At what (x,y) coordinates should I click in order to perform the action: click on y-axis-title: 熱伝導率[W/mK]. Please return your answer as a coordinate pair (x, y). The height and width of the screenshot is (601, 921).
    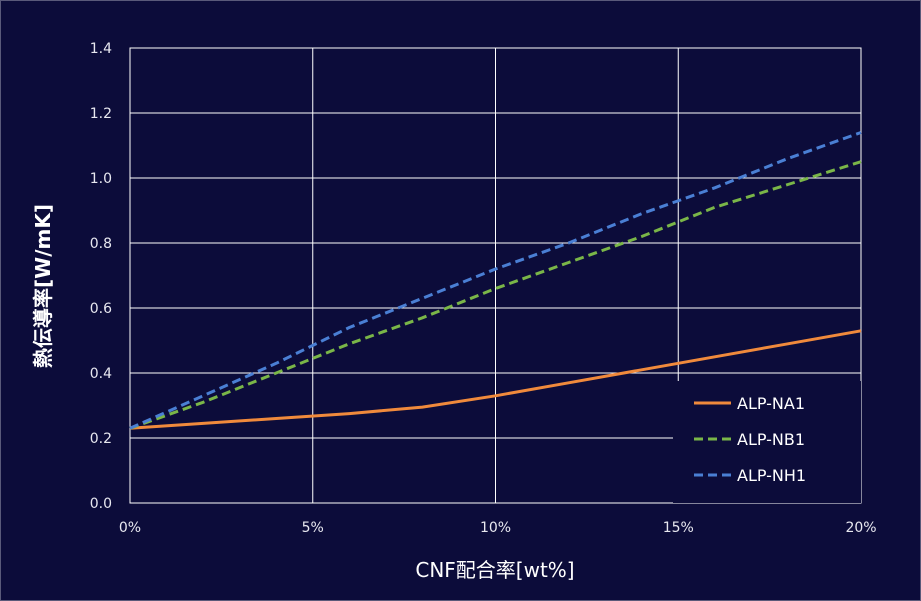
    Looking at the image, I should click on (43, 286).